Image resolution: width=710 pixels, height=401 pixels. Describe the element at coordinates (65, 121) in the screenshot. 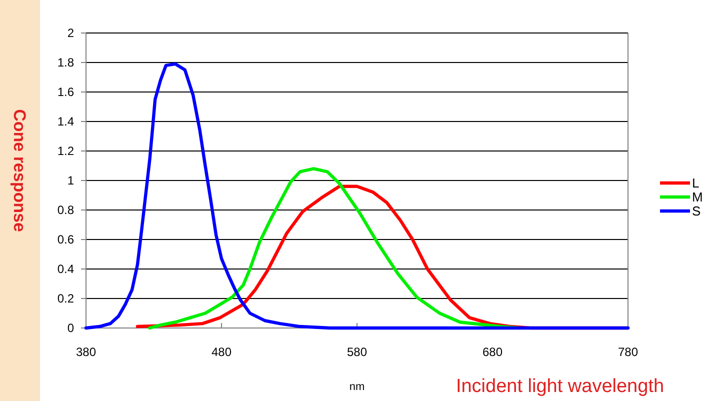

I see `y-tick-label: 1.4` at that location.